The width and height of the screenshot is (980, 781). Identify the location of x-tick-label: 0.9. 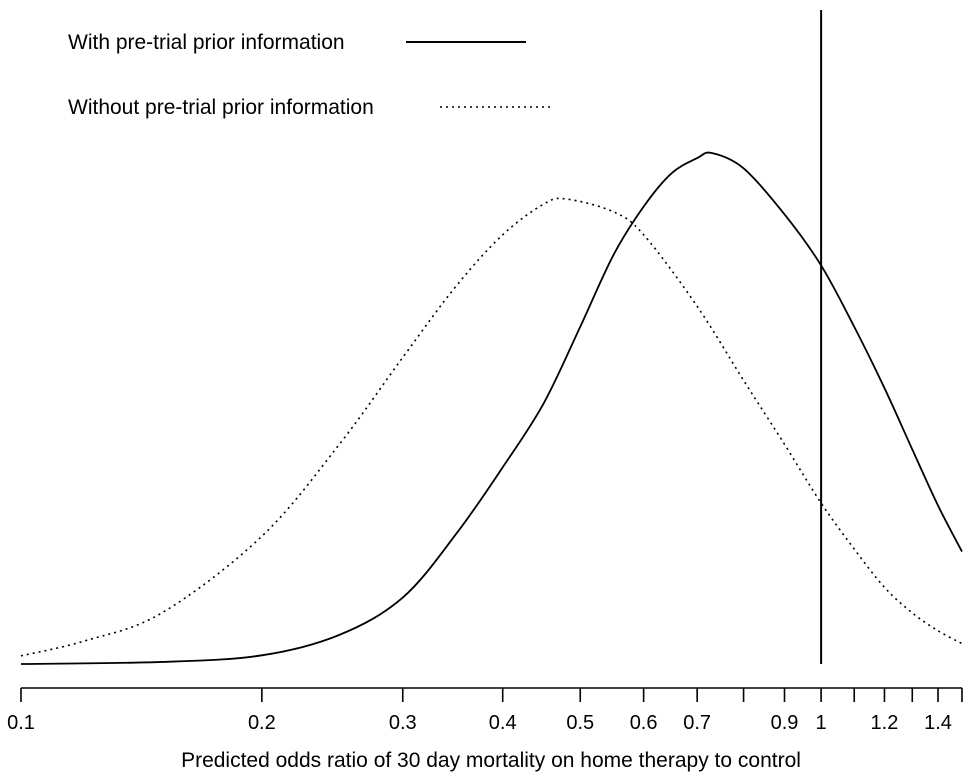
(785, 723).